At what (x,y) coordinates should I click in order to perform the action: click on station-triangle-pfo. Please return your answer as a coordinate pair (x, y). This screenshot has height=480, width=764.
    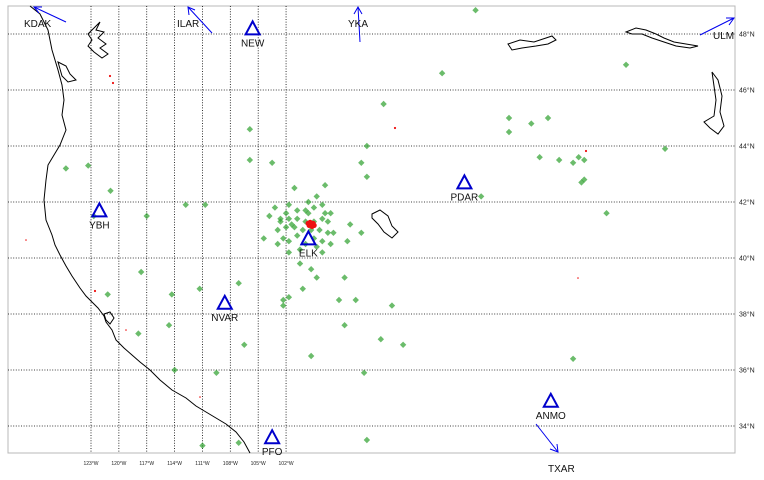
    Looking at the image, I should click on (272, 436).